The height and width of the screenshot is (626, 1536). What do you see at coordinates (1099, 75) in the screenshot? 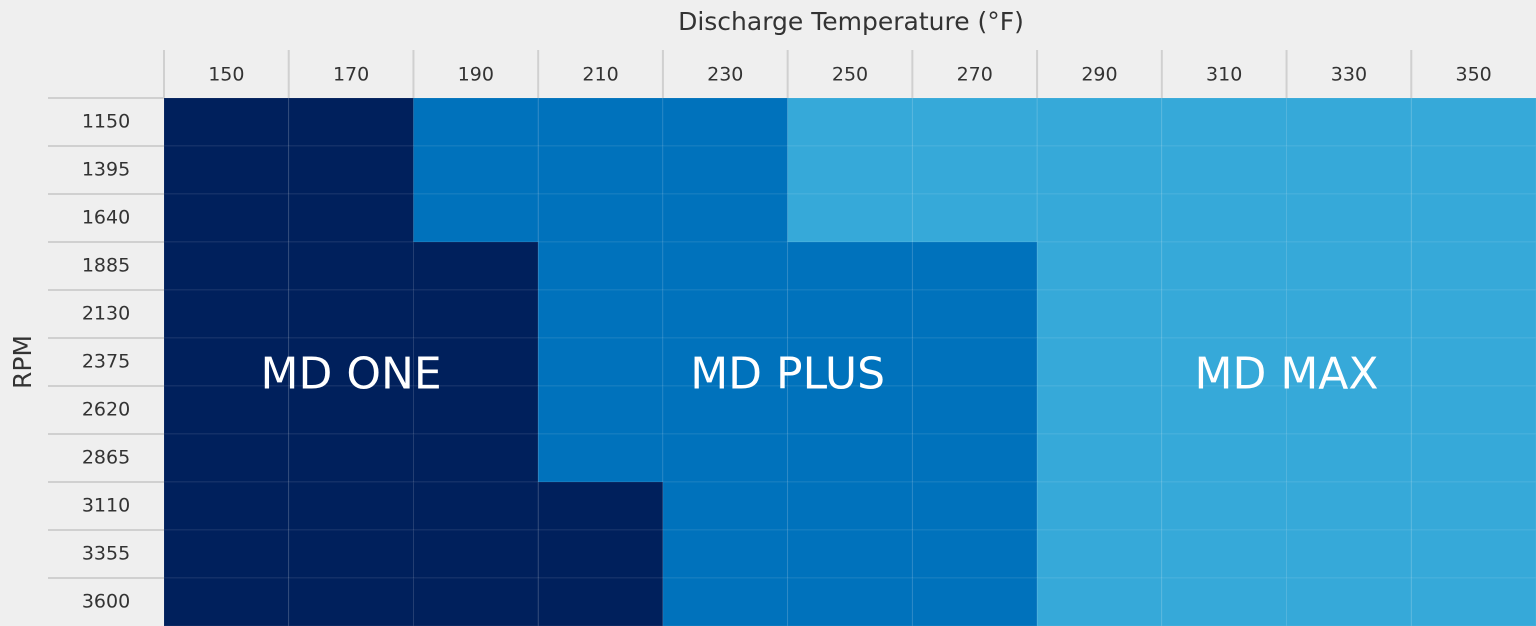
I see `column-header: 290` at bounding box center [1099, 75].